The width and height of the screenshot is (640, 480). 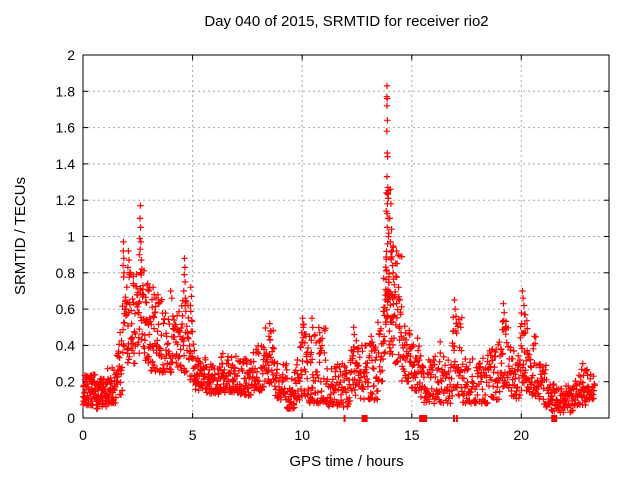 I want to click on x-tick-label: 15, so click(x=412, y=435).